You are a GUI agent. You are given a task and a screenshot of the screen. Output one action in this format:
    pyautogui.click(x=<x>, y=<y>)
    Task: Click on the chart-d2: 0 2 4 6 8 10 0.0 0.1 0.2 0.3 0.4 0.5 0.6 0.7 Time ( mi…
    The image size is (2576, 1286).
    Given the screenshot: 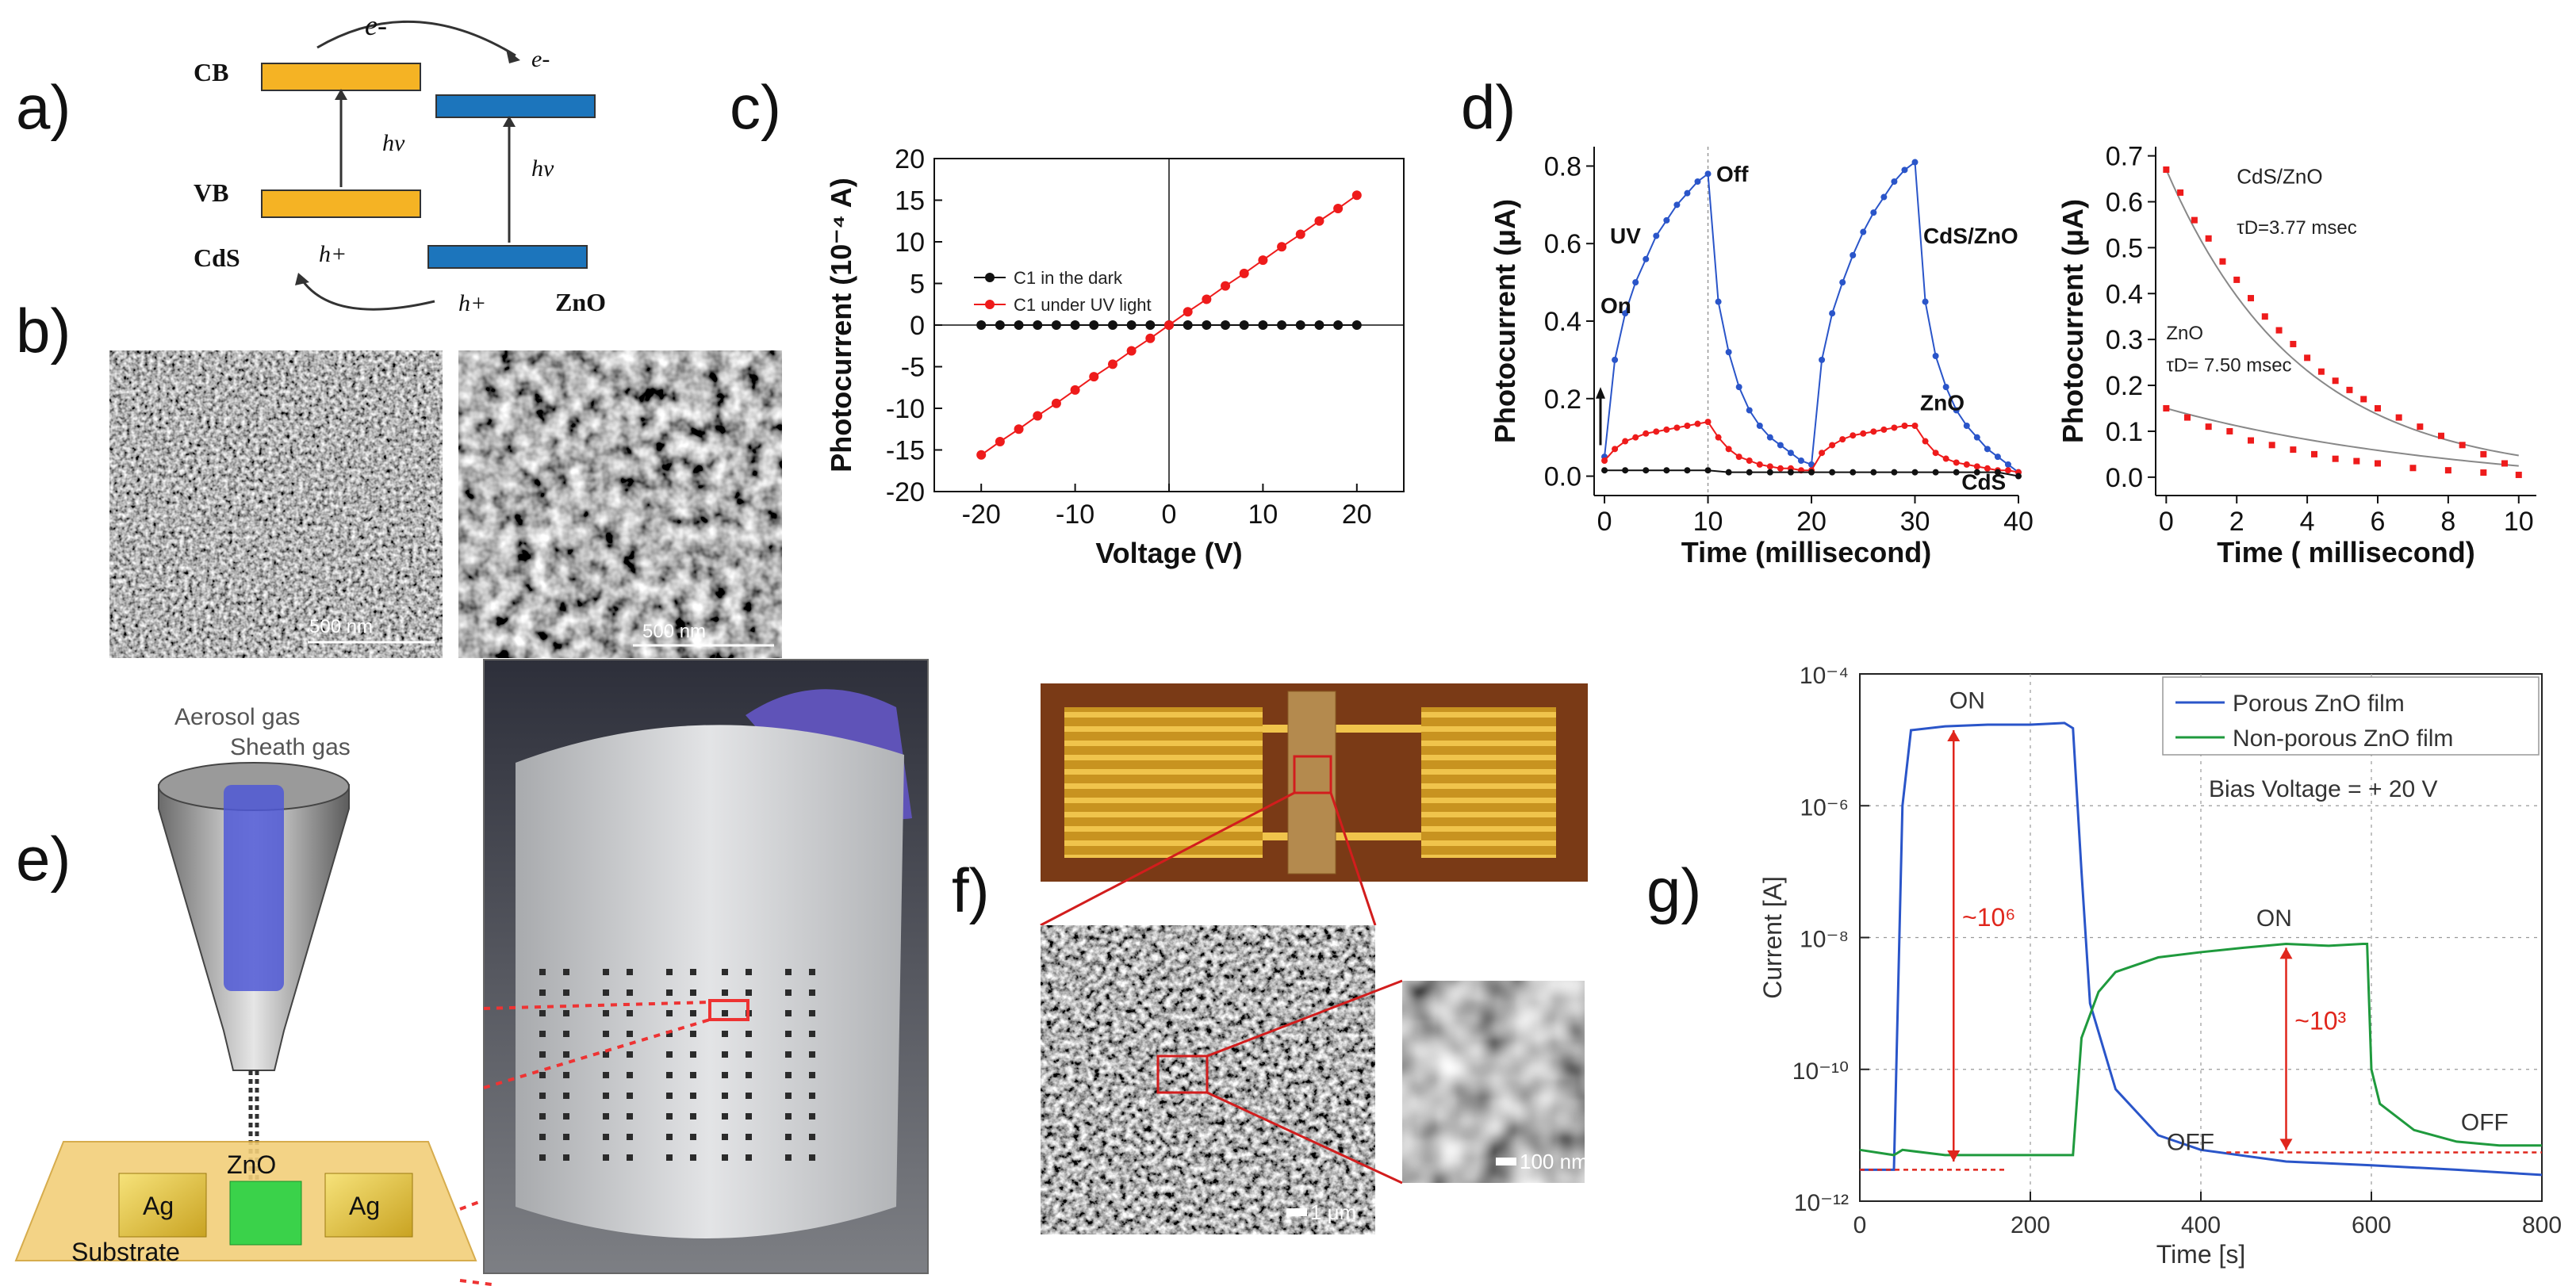 What is the action you would take?
    pyautogui.click(x=2297, y=355)
    